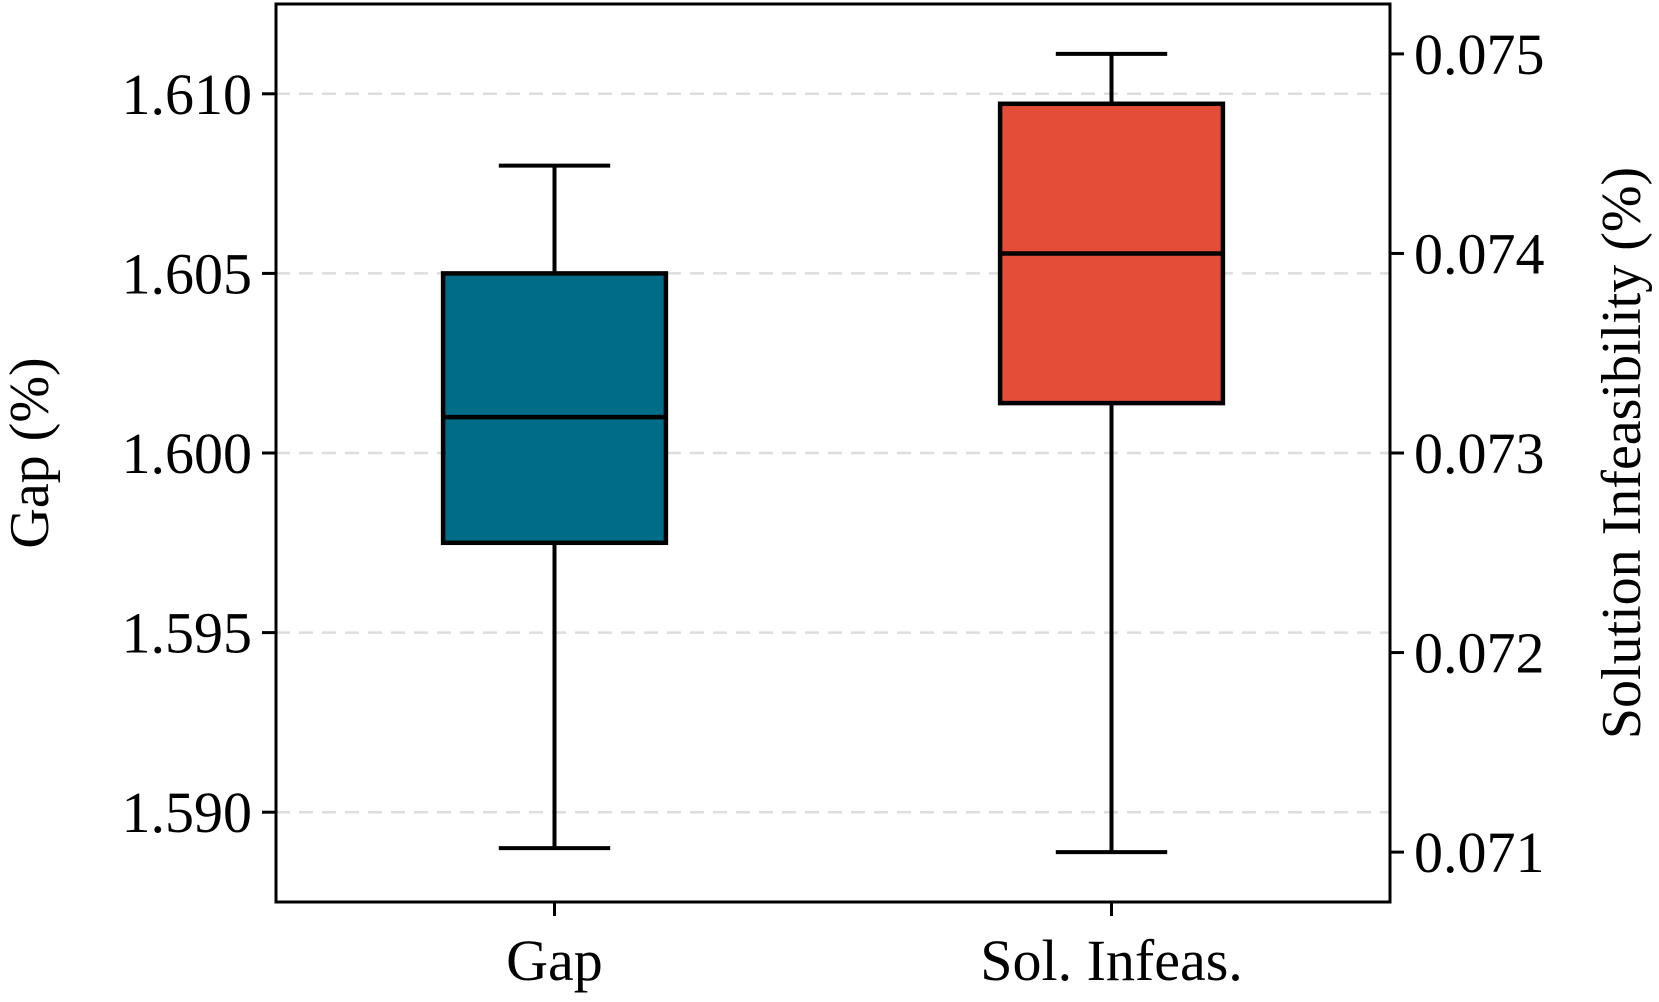  I want to click on right-tick-label-4: 0.075, so click(1479, 54).